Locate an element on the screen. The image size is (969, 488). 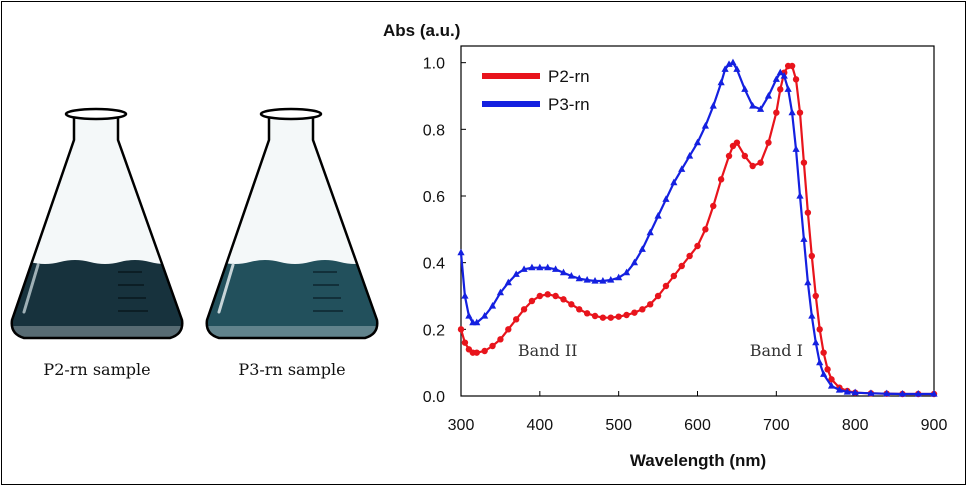
flask-p3-caption: P3-rn sample is located at coordinates (292, 369).